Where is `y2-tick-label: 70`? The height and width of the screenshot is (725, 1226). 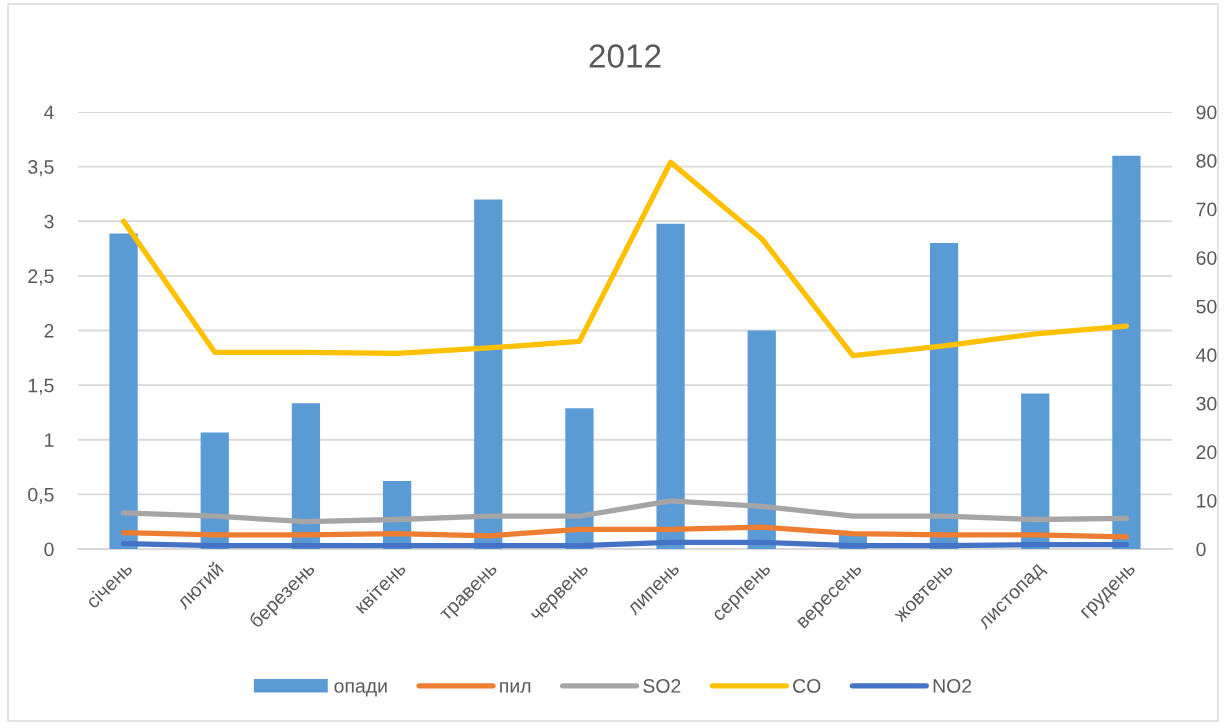 y2-tick-label: 70 is located at coordinates (1206, 209).